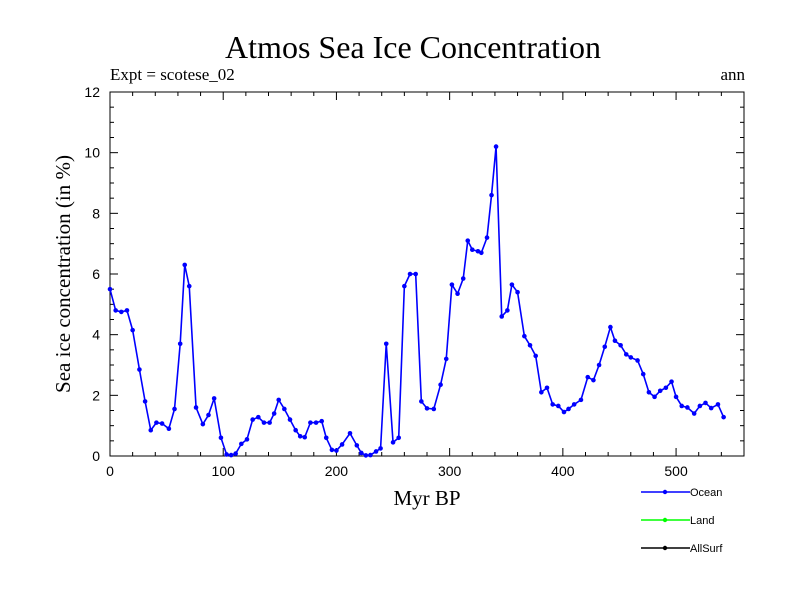 The image size is (800, 605). I want to click on x-tick-label: 200, so click(337, 471).